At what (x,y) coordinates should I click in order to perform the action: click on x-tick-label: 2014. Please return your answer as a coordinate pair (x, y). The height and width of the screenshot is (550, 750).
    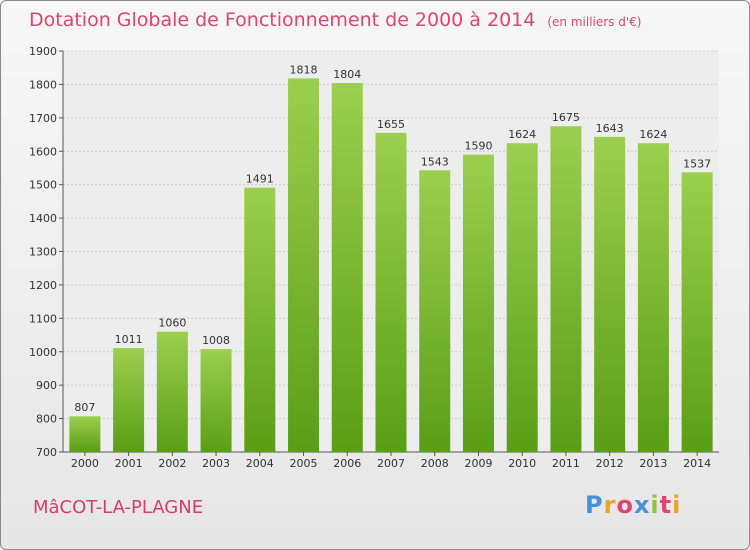
    Looking at the image, I should click on (697, 463).